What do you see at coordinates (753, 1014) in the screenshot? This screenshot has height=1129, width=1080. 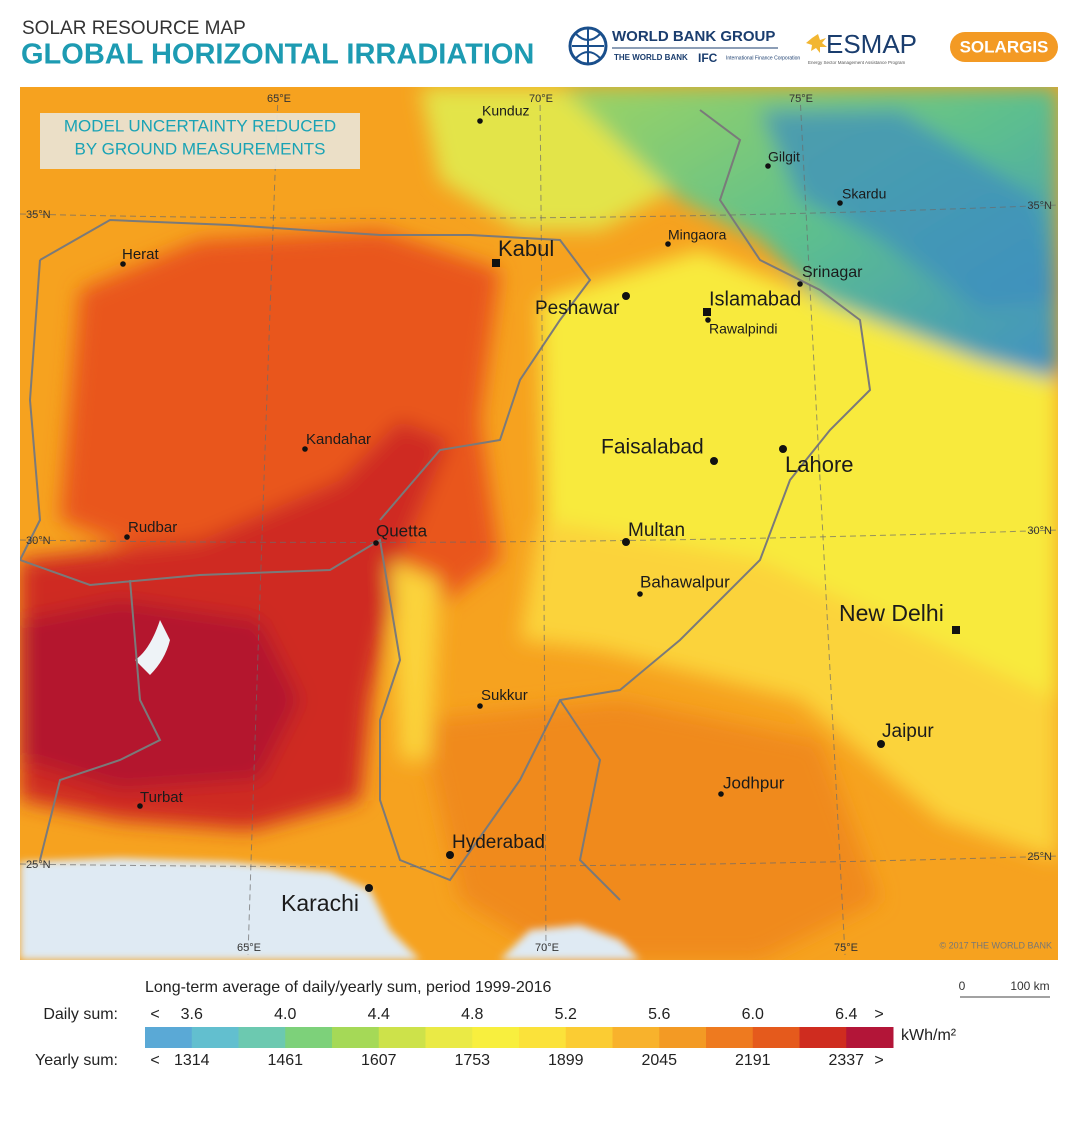 I see `legend-daily-label: 6.0` at bounding box center [753, 1014].